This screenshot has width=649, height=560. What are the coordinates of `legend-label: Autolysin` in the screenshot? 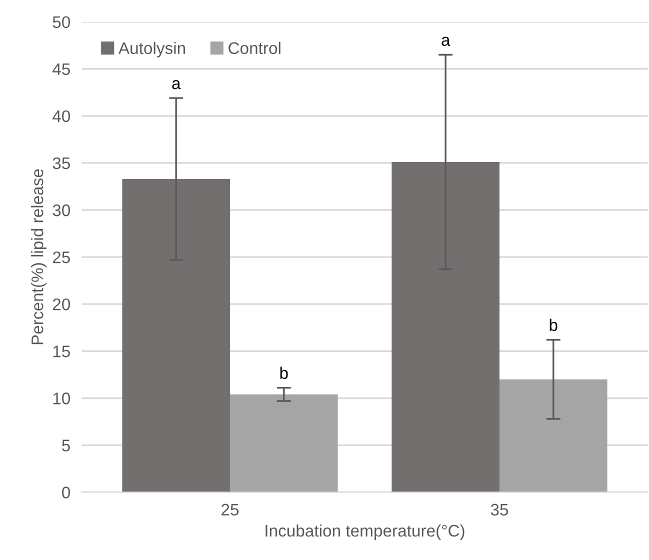 It's located at (151, 50).